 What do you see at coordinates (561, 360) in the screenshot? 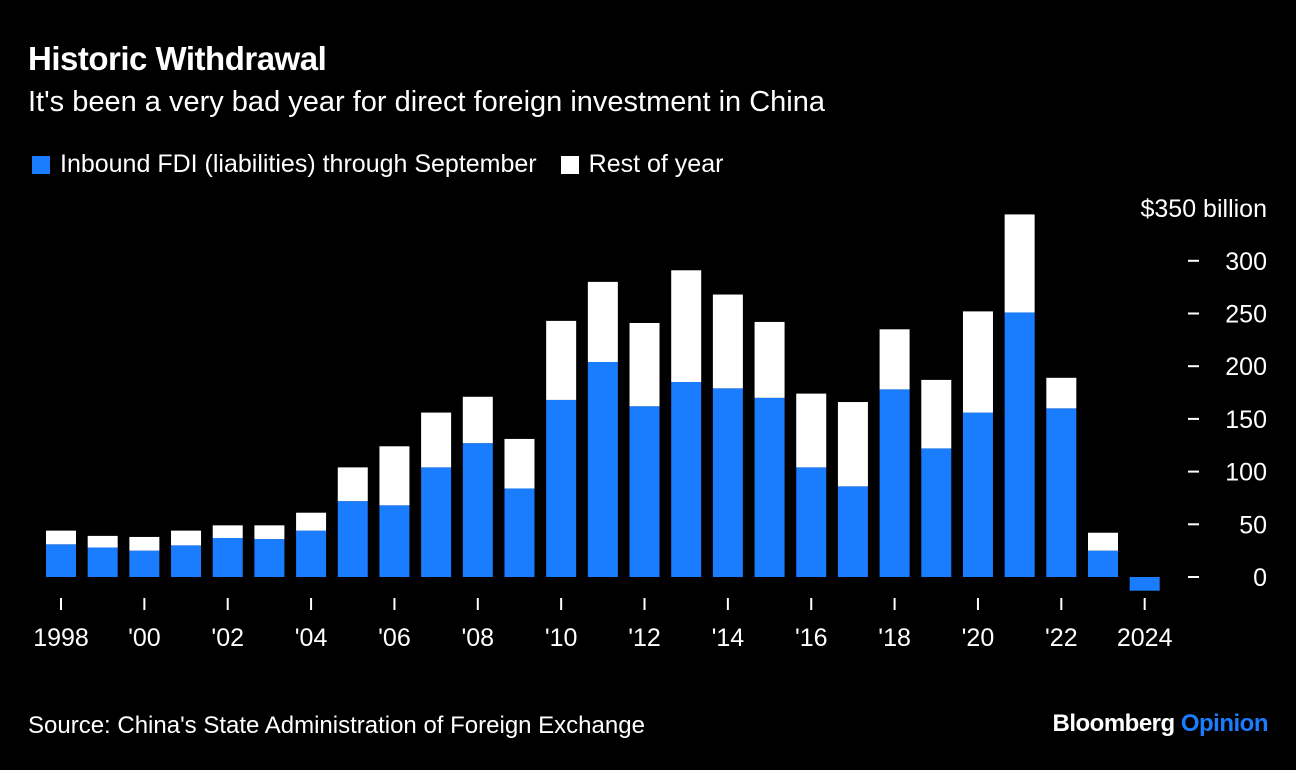
I see `bar-rest-of-year-2010` at bounding box center [561, 360].